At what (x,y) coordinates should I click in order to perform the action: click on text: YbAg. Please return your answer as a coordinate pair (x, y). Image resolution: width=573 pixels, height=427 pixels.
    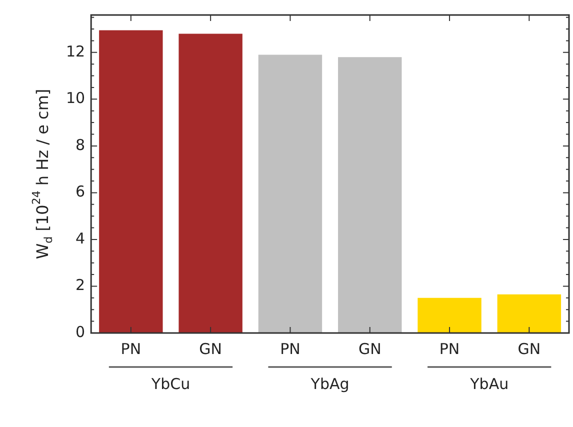
    Looking at the image, I should click on (330, 383).